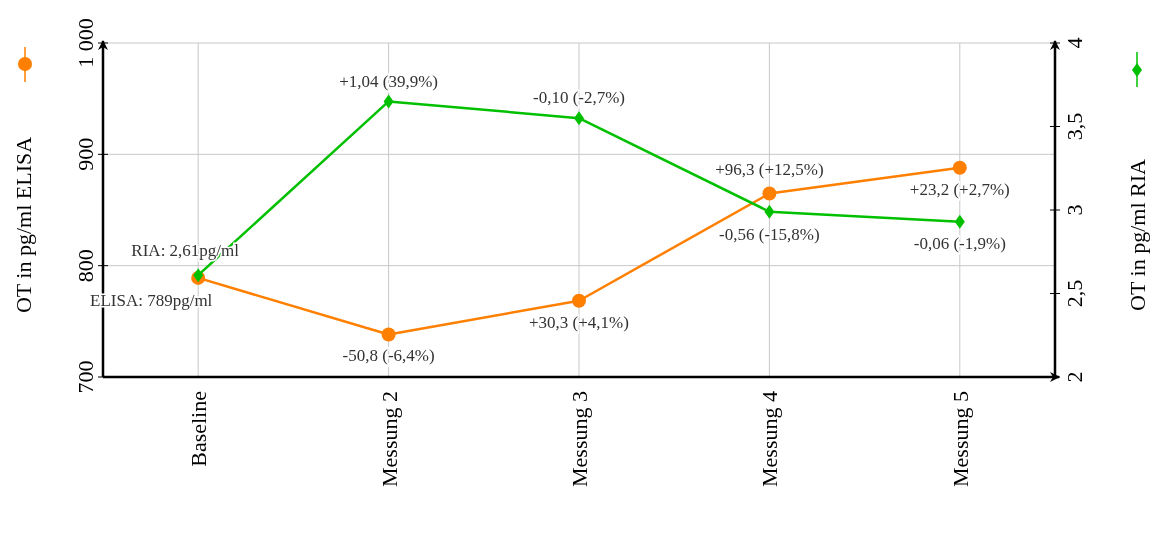 The height and width of the screenshot is (537, 1164). Describe the element at coordinates (959, 243) in the screenshot. I see `annotation: -0,06 (-1,9%)` at that location.